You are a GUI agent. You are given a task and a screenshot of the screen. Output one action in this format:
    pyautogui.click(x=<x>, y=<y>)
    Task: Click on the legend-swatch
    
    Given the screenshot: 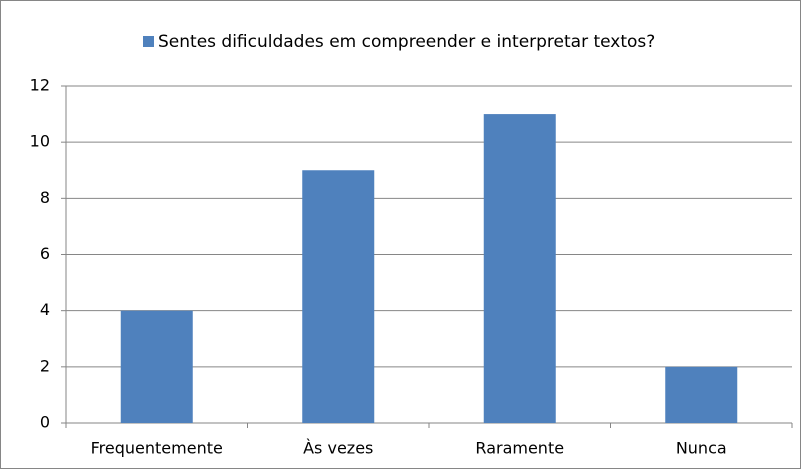 What is the action you would take?
    pyautogui.click(x=148, y=41)
    